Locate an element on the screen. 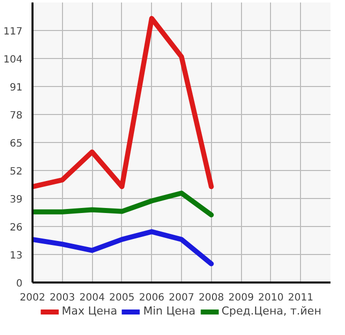 This screenshot has height=335, width=345. y-tick-label: 26 is located at coordinates (16, 228).